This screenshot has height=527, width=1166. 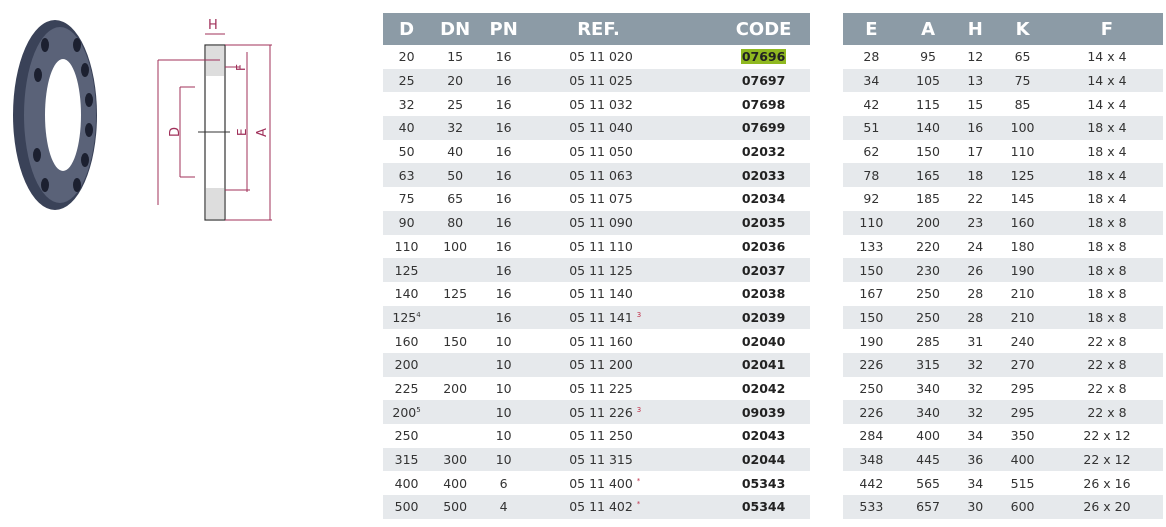 What do you see at coordinates (406, 294) in the screenshot?
I see `cell-d: 140` at bounding box center [406, 294].